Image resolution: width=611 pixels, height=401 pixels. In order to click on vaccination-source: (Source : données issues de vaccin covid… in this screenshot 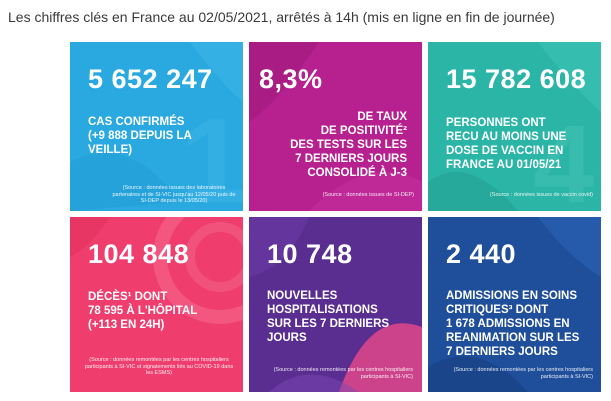, I will do `click(541, 195)`.